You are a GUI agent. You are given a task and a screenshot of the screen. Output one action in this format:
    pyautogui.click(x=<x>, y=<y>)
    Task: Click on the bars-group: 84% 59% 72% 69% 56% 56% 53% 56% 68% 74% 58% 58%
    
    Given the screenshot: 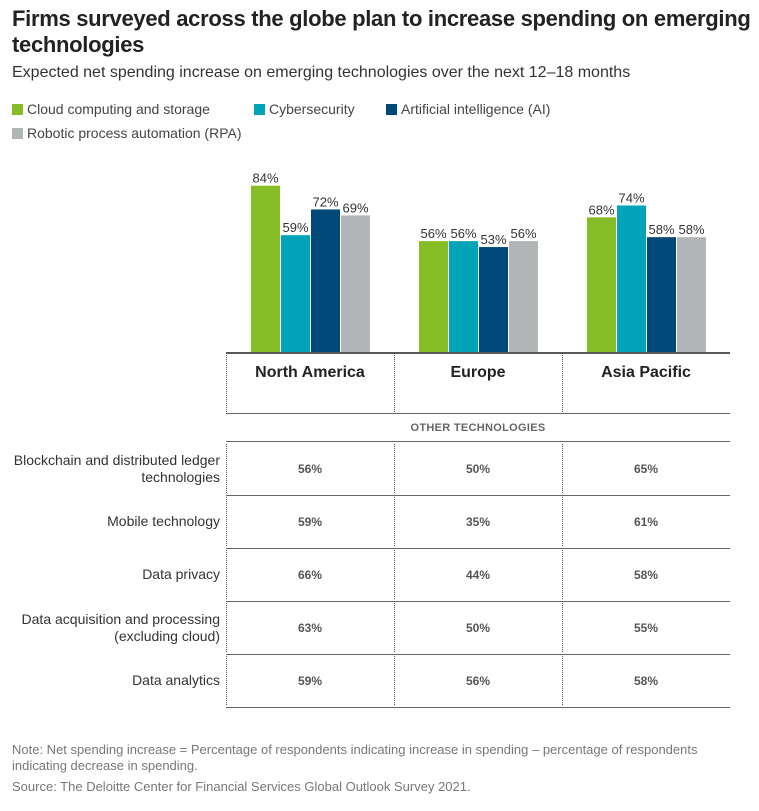 What is the action you would take?
    pyautogui.click(x=478, y=261)
    